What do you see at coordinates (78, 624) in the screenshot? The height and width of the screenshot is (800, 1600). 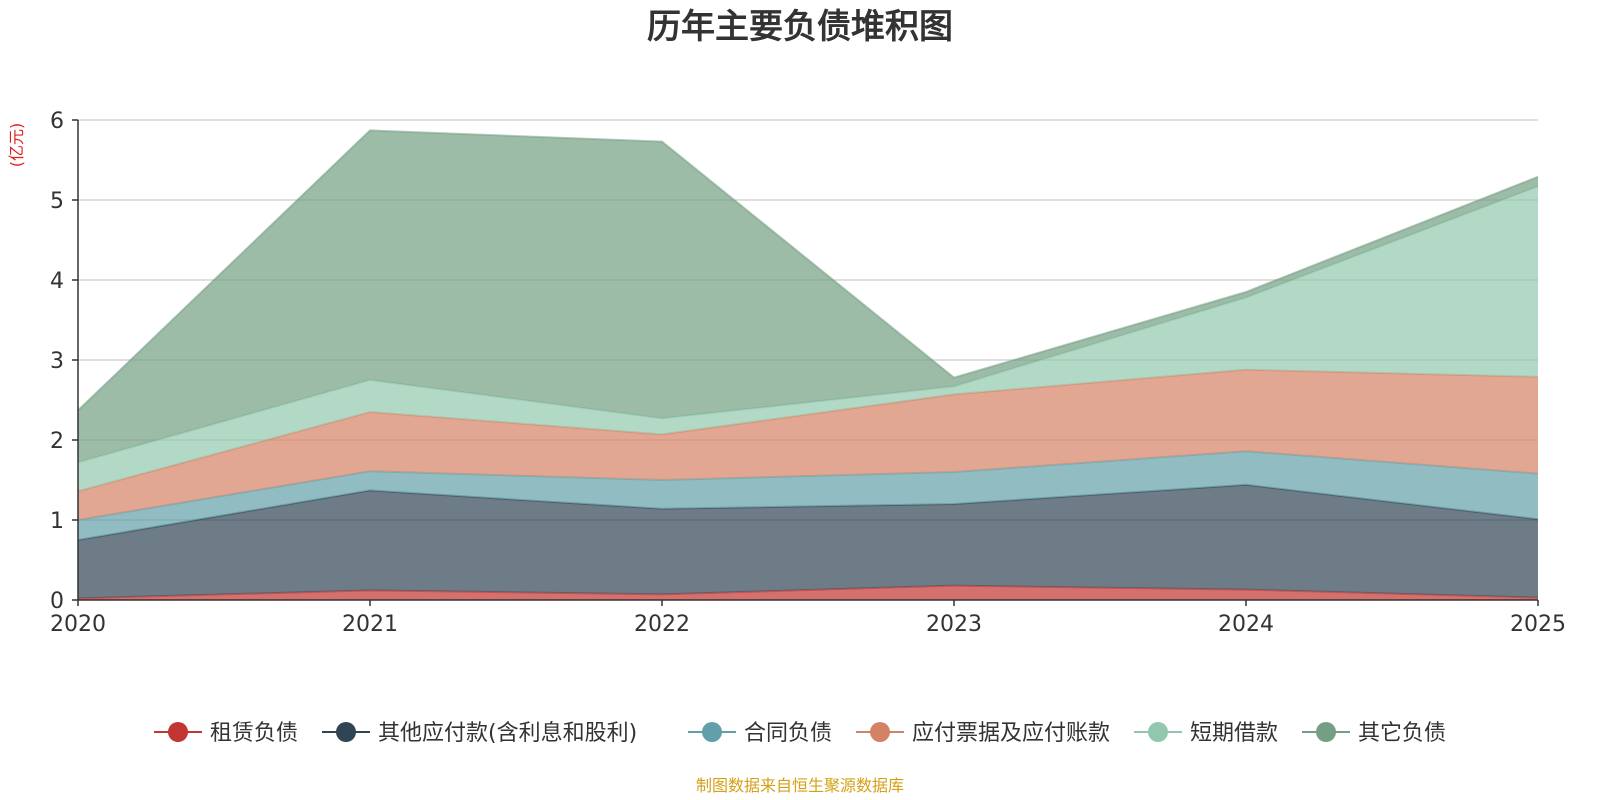 I see `x-tick-label-2020: 2020` at bounding box center [78, 624].